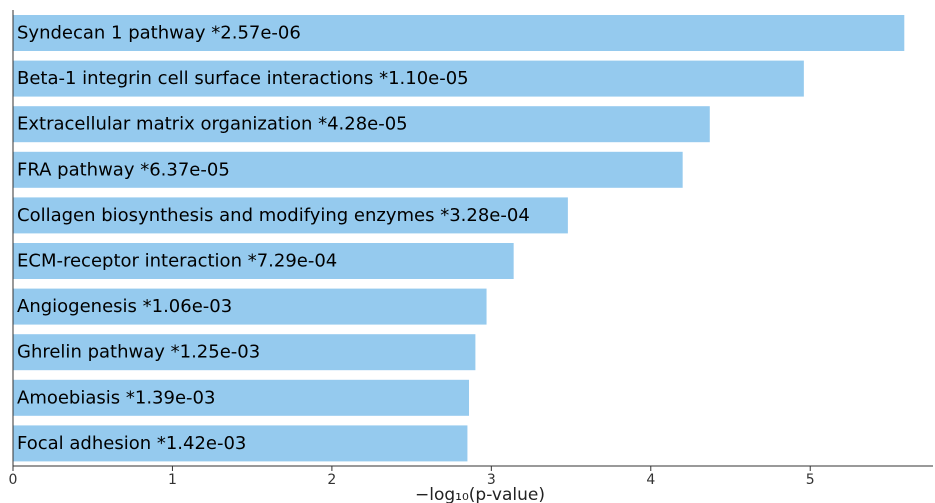 The image size is (935, 503). I want to click on x-ticks-group: 0 1 2 3 4 5, so click(412, 477).